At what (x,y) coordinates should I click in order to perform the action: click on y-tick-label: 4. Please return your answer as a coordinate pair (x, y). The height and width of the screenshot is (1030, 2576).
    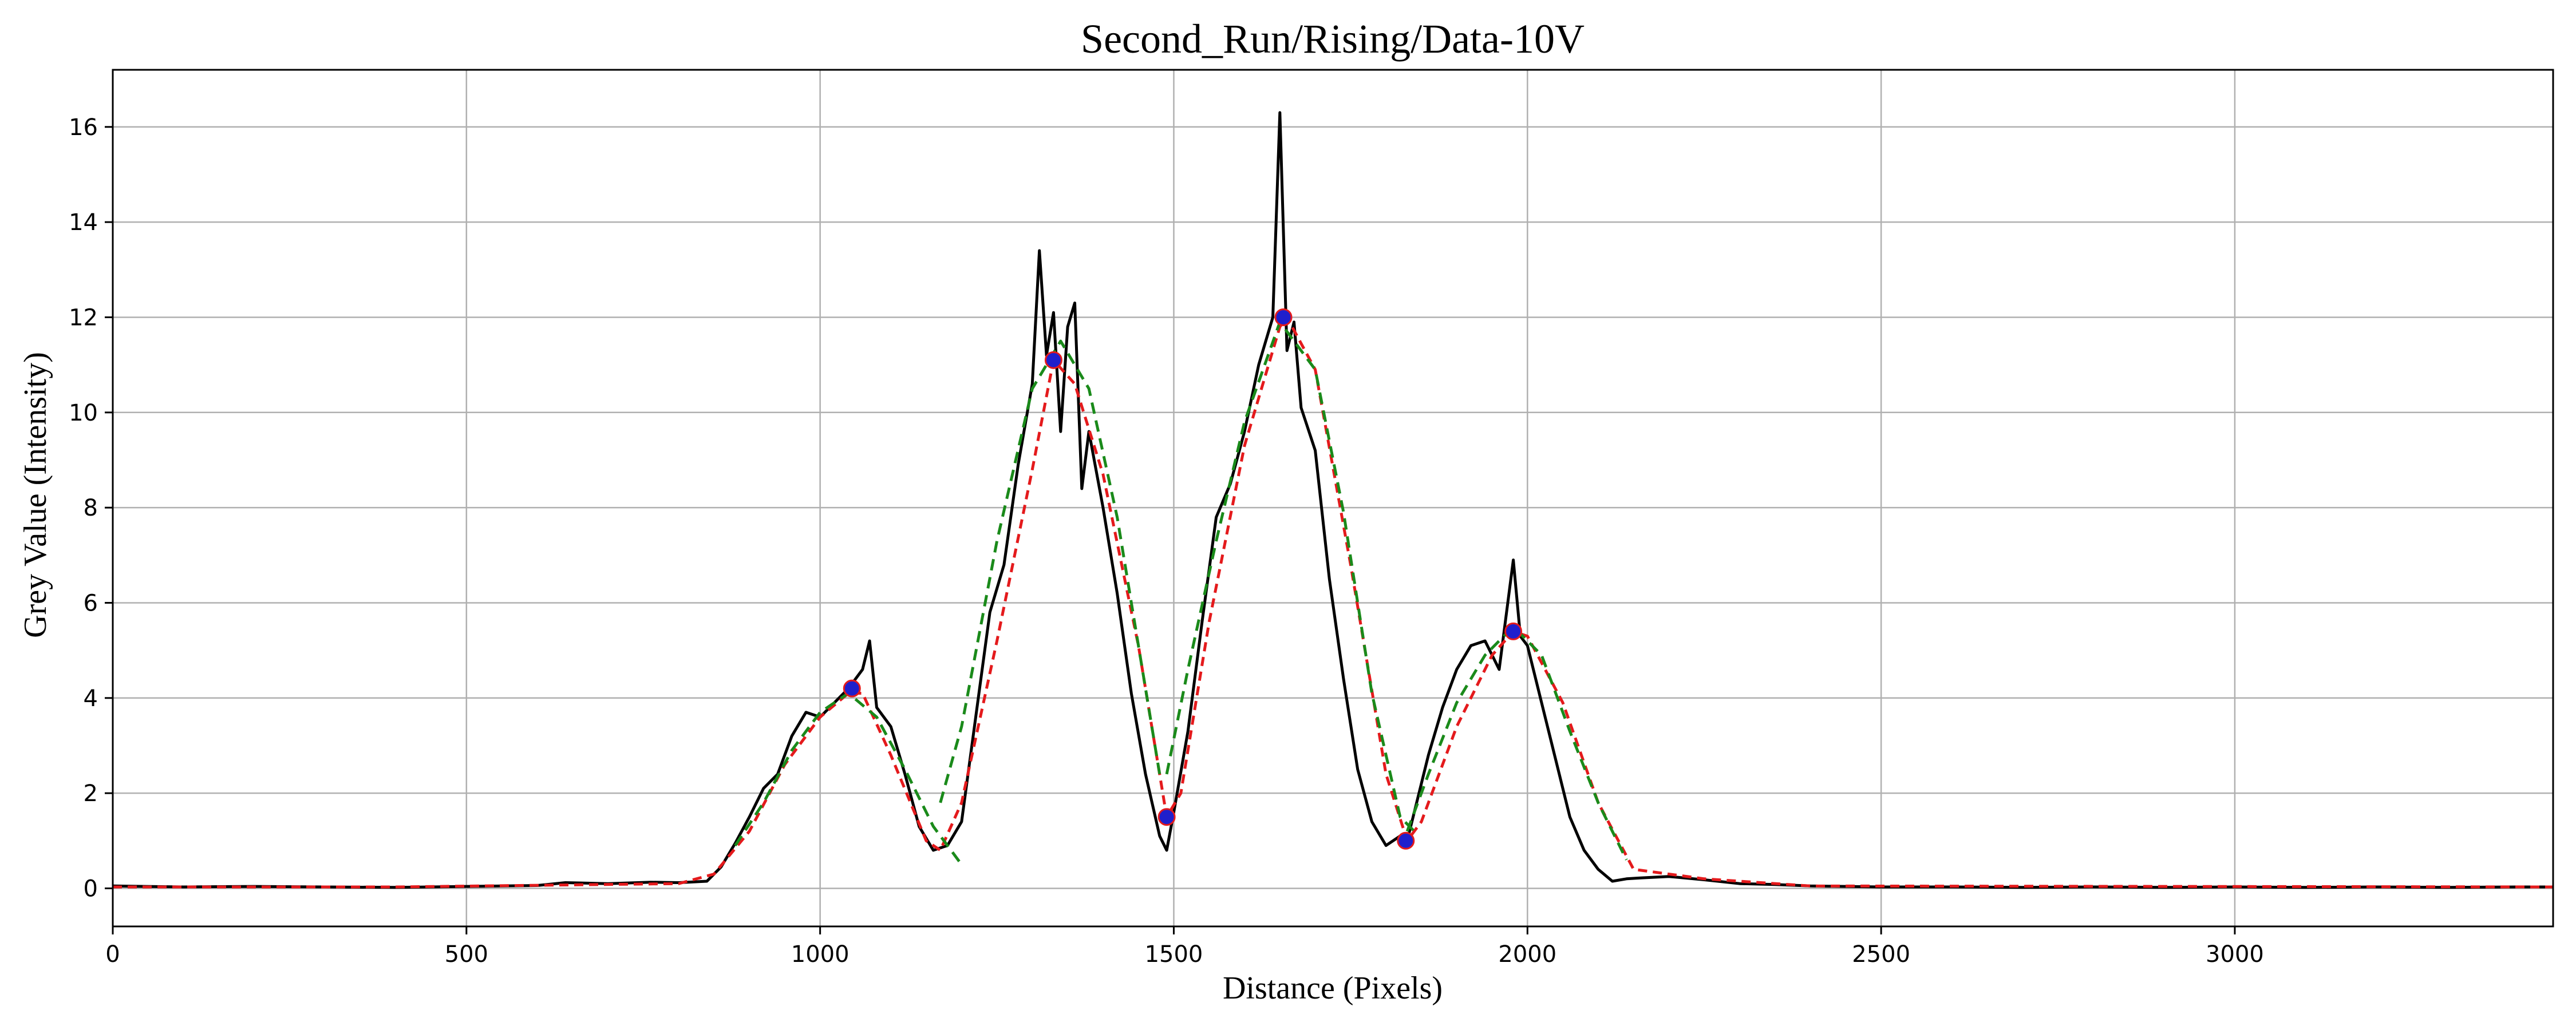
    Looking at the image, I should click on (91, 699).